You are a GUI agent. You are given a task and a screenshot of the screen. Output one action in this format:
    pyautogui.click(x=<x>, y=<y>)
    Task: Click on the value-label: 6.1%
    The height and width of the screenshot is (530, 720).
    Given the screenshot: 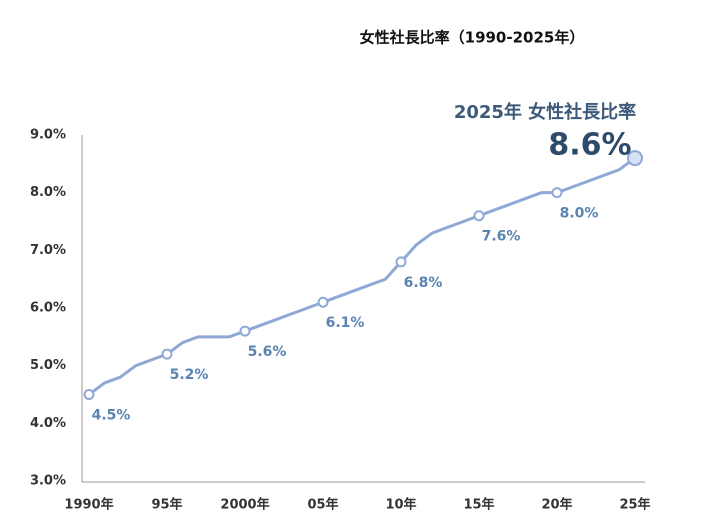 What is the action you would take?
    pyautogui.click(x=345, y=323)
    